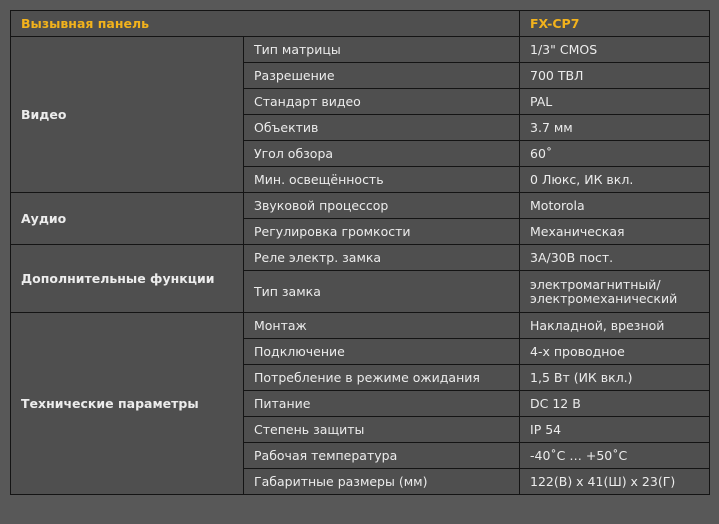  I want to click on param-value: DC 12 В, so click(615, 403).